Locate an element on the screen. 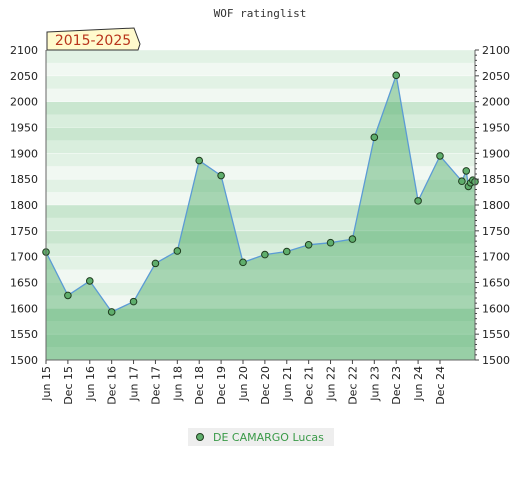 The height and width of the screenshot is (480, 520). y-tick-label-left: 1550 is located at coordinates (24, 334).